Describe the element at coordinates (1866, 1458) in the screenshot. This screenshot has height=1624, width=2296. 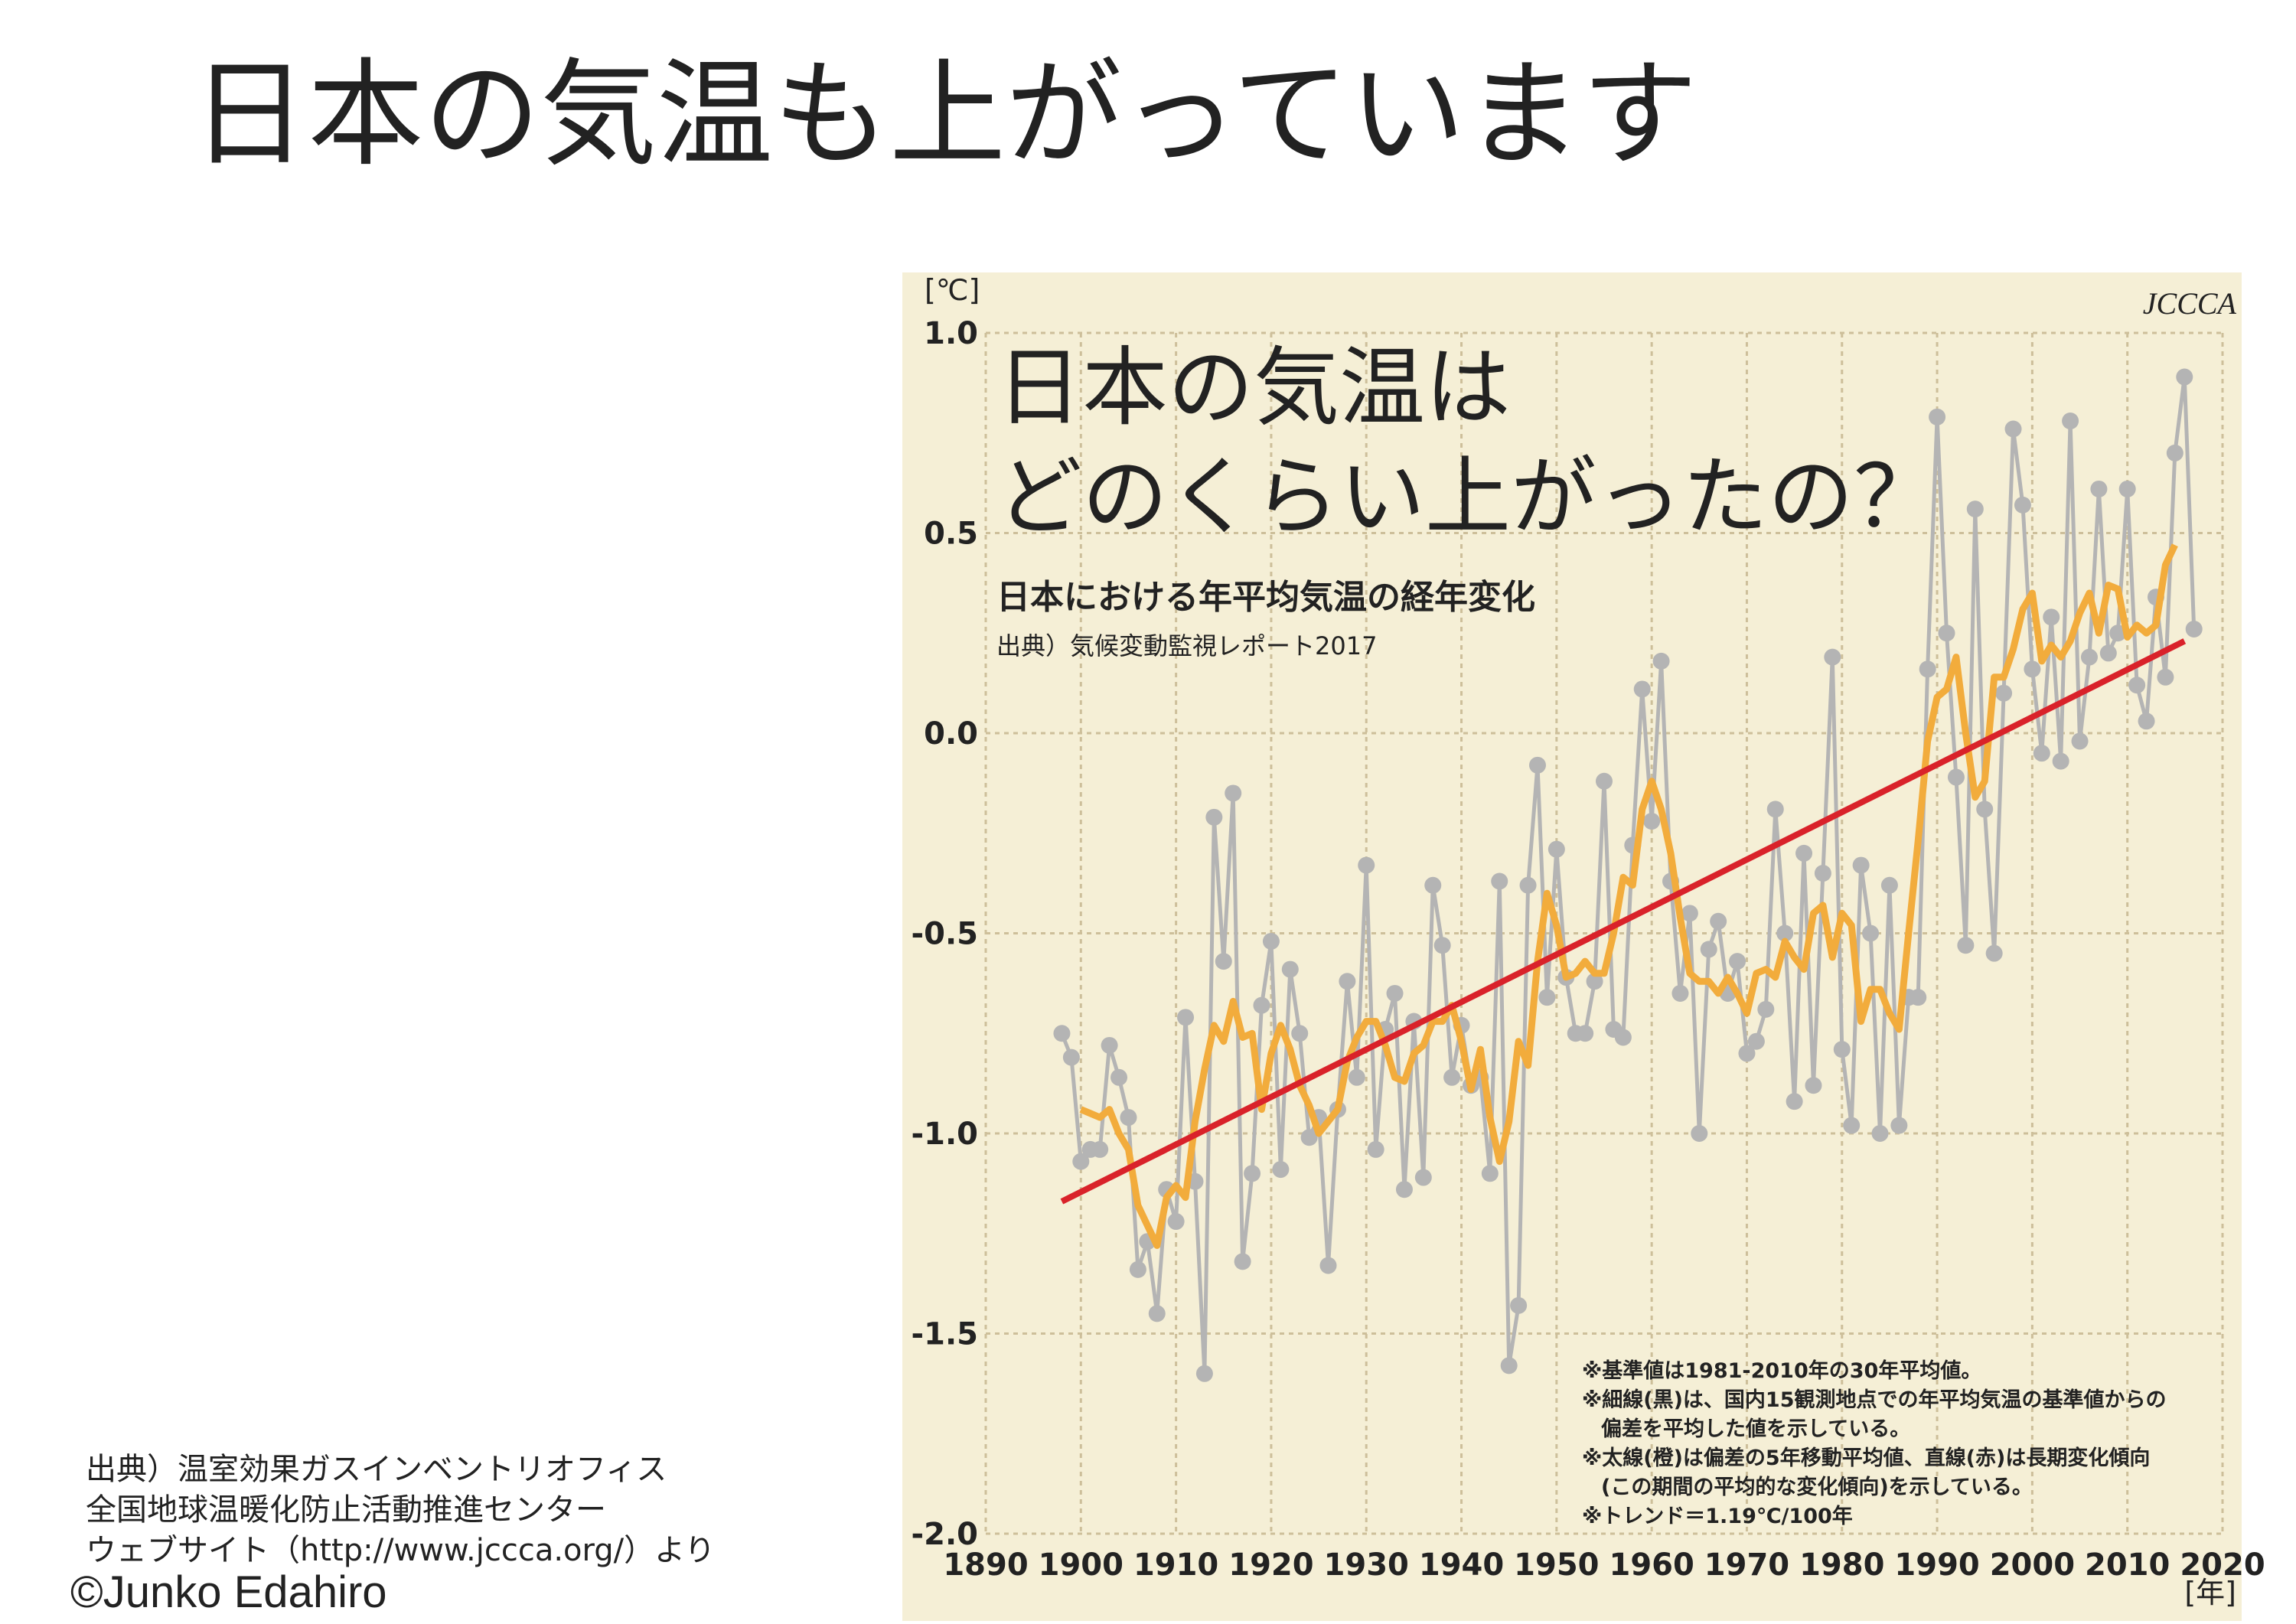
I see `note-line: ※太線(橙)は偏差の5年移動平均値、直線(赤)は長期変化傾向` at that location.